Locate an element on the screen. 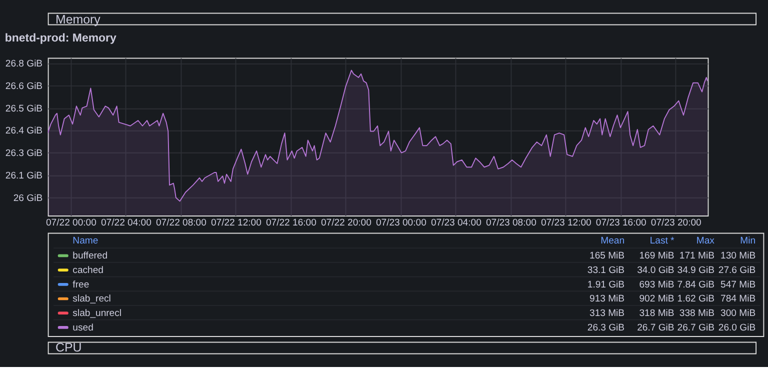 The height and width of the screenshot is (382, 768). text: 165 MiB is located at coordinates (607, 256).